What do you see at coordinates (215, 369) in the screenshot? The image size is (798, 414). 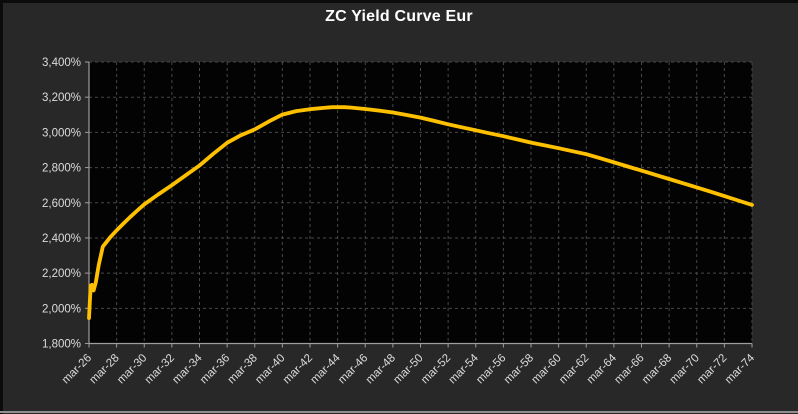 I see `x-axis-tick-label: mar-36` at bounding box center [215, 369].